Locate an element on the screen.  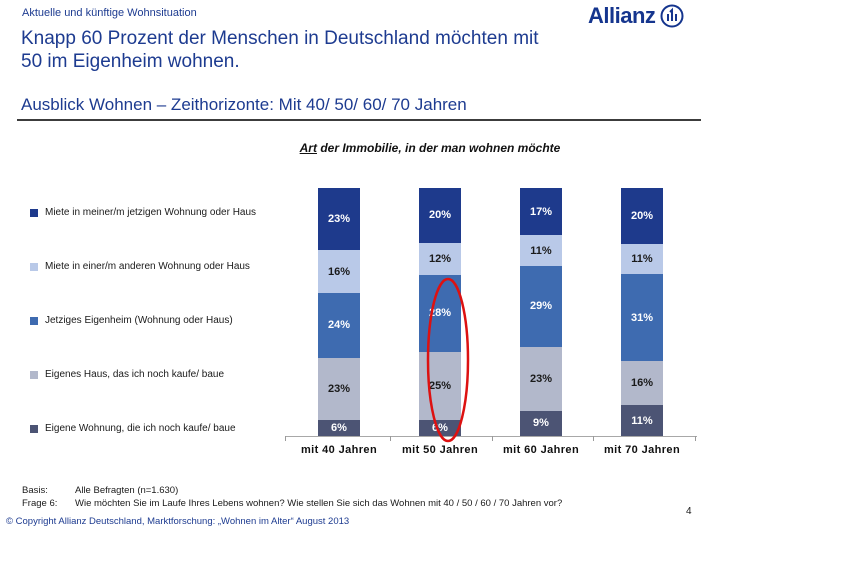
x-axis-label: mit 70 Jahren is located at coordinates (642, 450).